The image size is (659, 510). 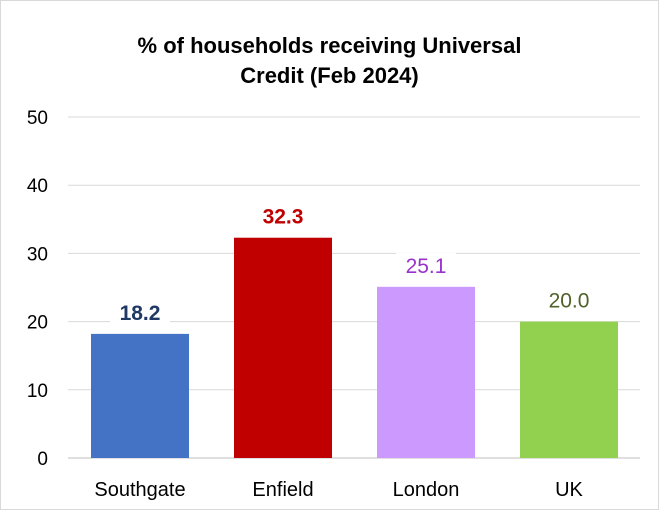 What do you see at coordinates (140, 395) in the screenshot?
I see `bar-southgate` at bounding box center [140, 395].